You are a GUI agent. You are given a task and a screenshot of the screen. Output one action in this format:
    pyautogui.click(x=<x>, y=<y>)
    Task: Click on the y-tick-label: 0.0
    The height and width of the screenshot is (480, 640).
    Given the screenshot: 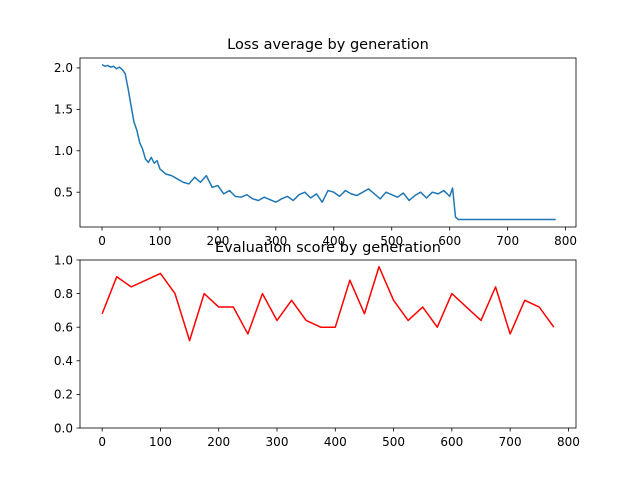 What is the action you would take?
    pyautogui.click(x=63, y=428)
    